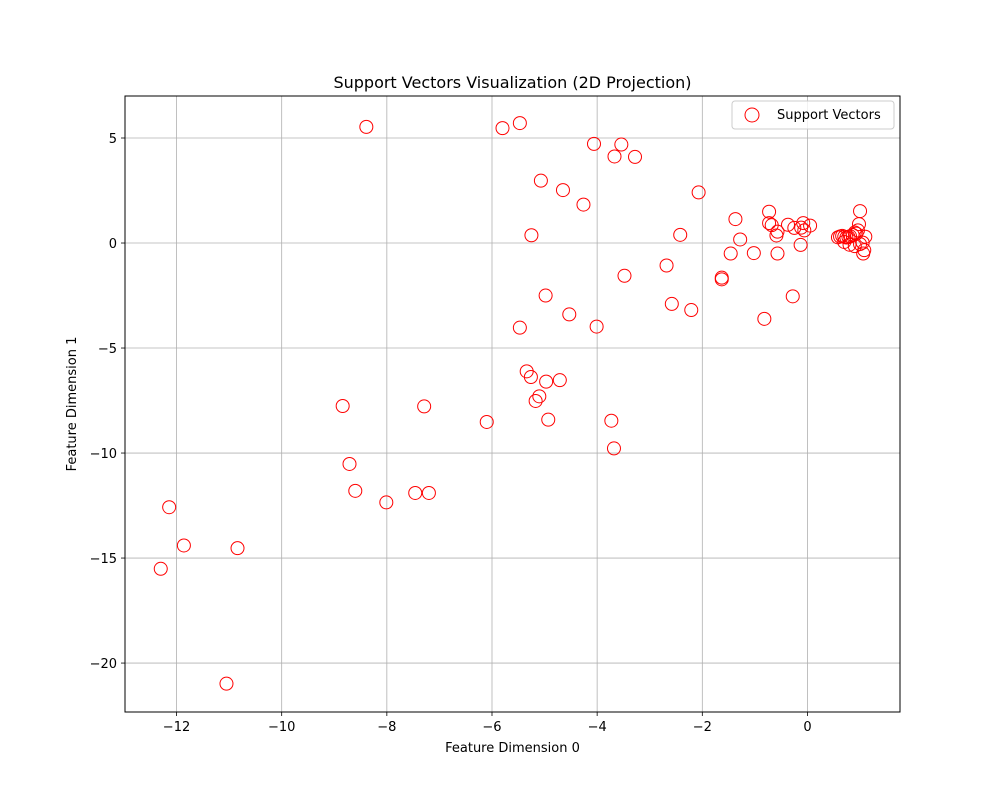 This screenshot has height=800, width=1000. What do you see at coordinates (829, 115) in the screenshot?
I see `legend-label: Support Vectors` at bounding box center [829, 115].